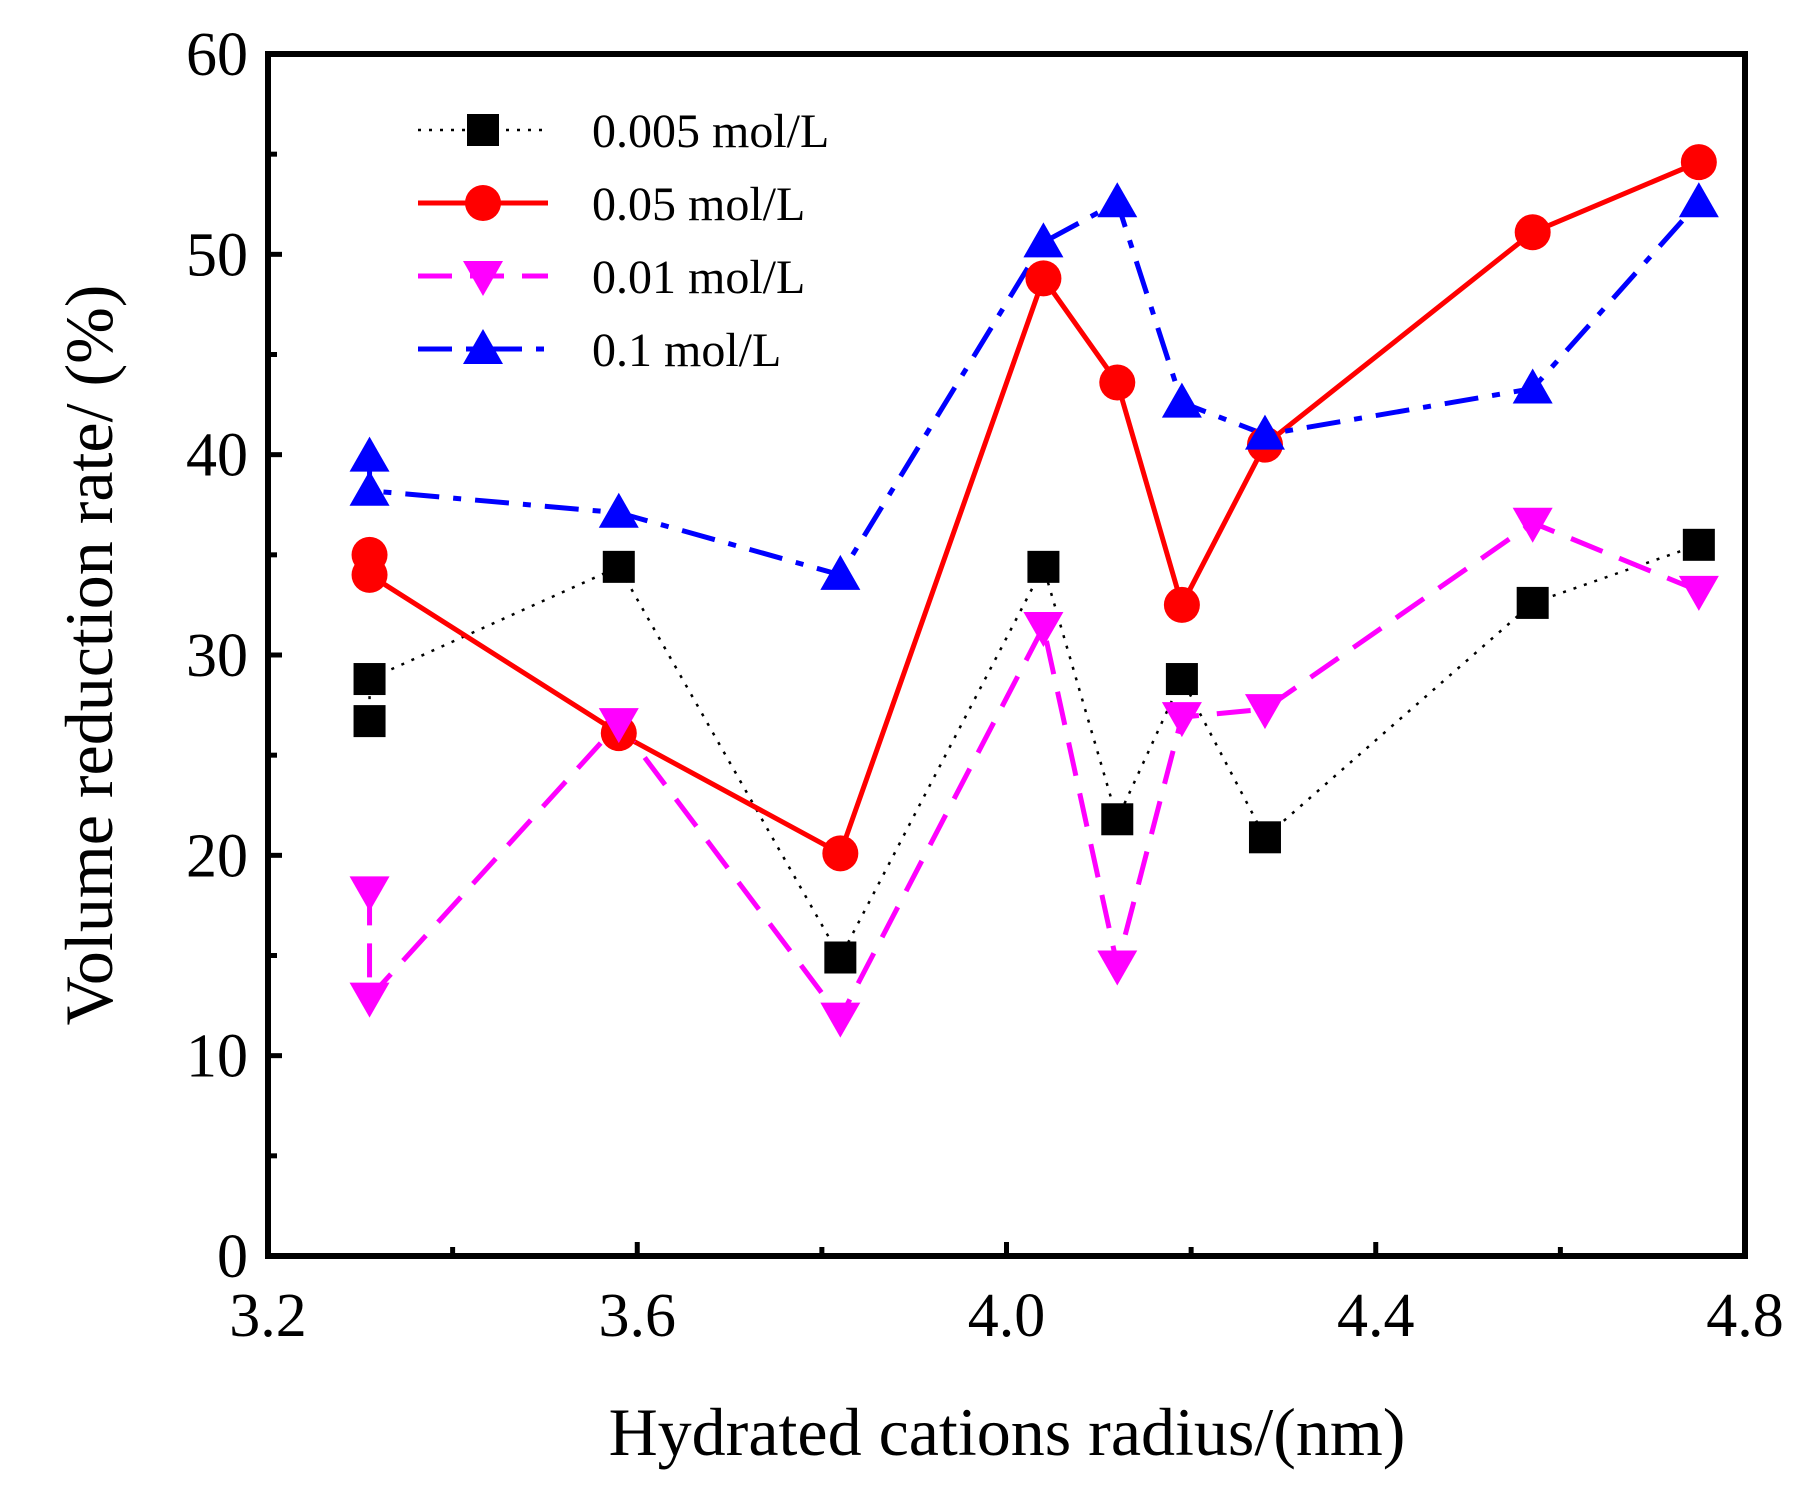 This screenshot has height=1495, width=1815. I want to click on legend-item-0-05-mol-l: 0.05 mol/L, so click(611, 204).